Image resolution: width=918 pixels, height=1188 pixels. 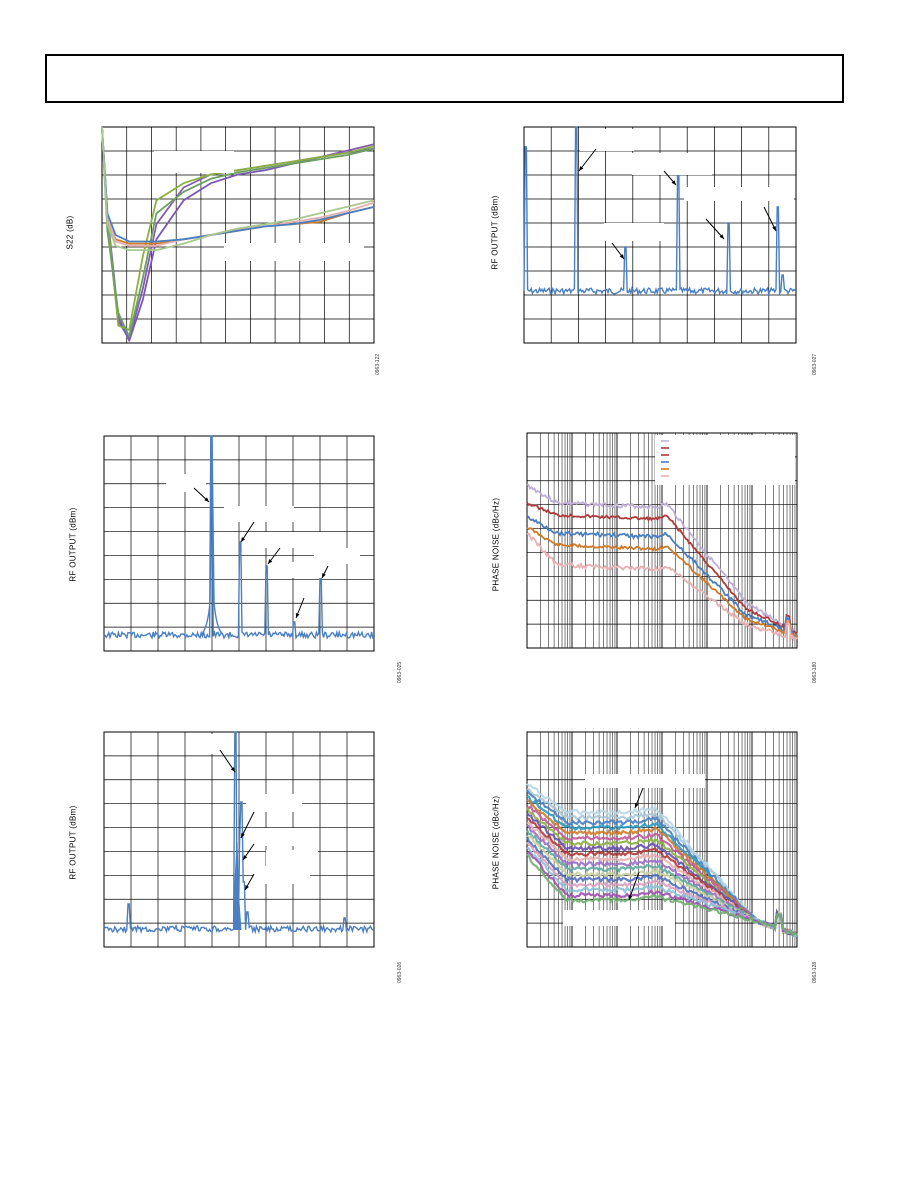 I want to click on figure-id: 0963-128, so click(x=815, y=972).